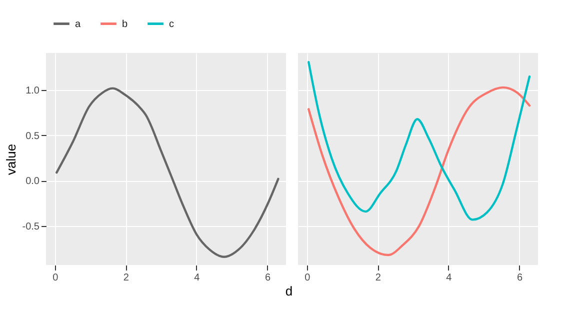  What do you see at coordinates (10, 160) in the screenshot?
I see `y-axis-title: value` at bounding box center [10, 160].